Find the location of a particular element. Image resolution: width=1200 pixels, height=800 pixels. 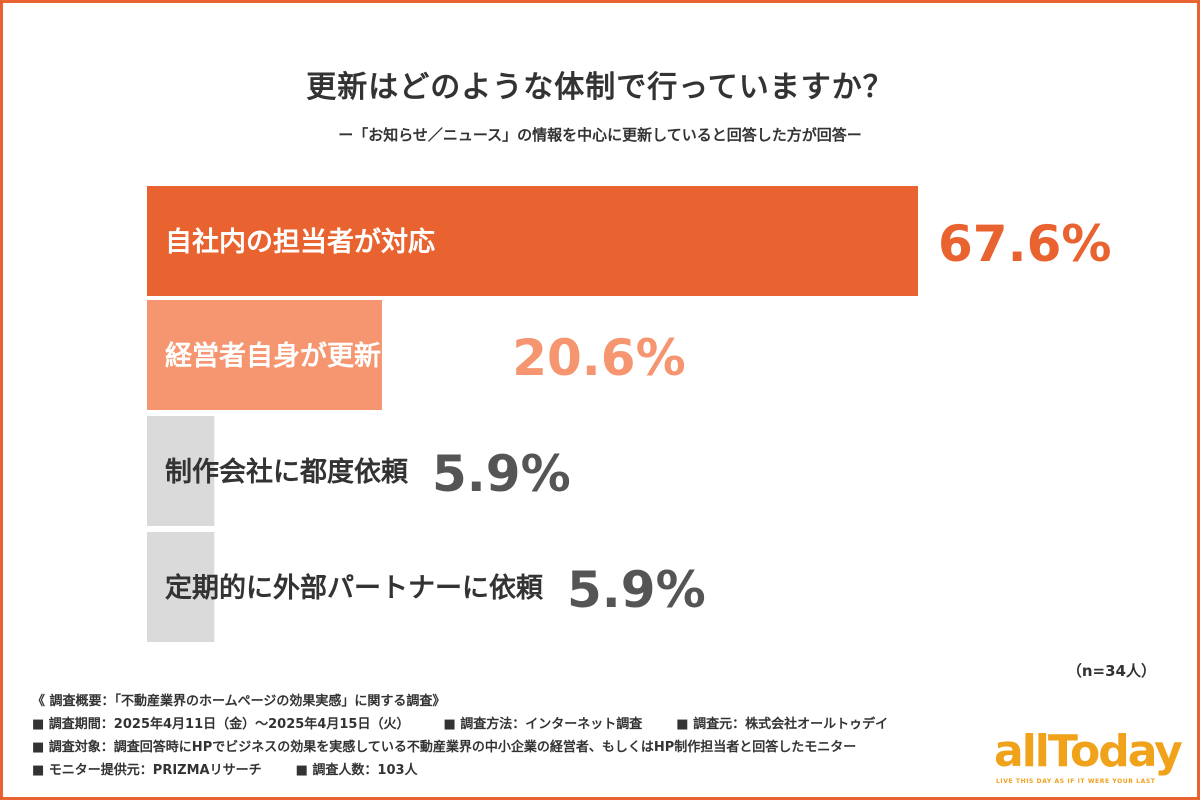

value-label-1: 67.6% is located at coordinates (1024, 244).